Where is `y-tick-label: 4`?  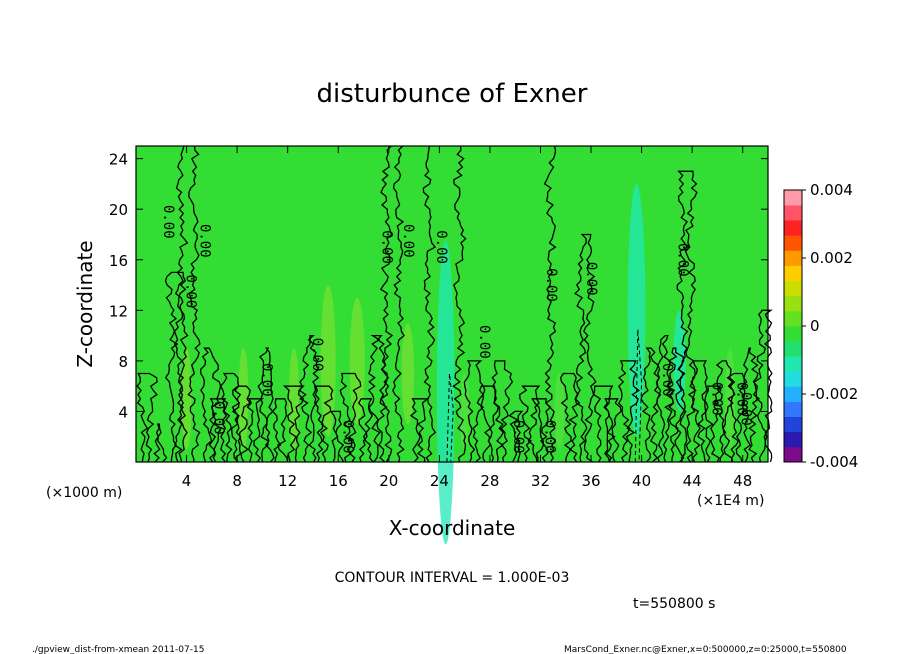 y-tick-label: 4 is located at coordinates (123, 412).